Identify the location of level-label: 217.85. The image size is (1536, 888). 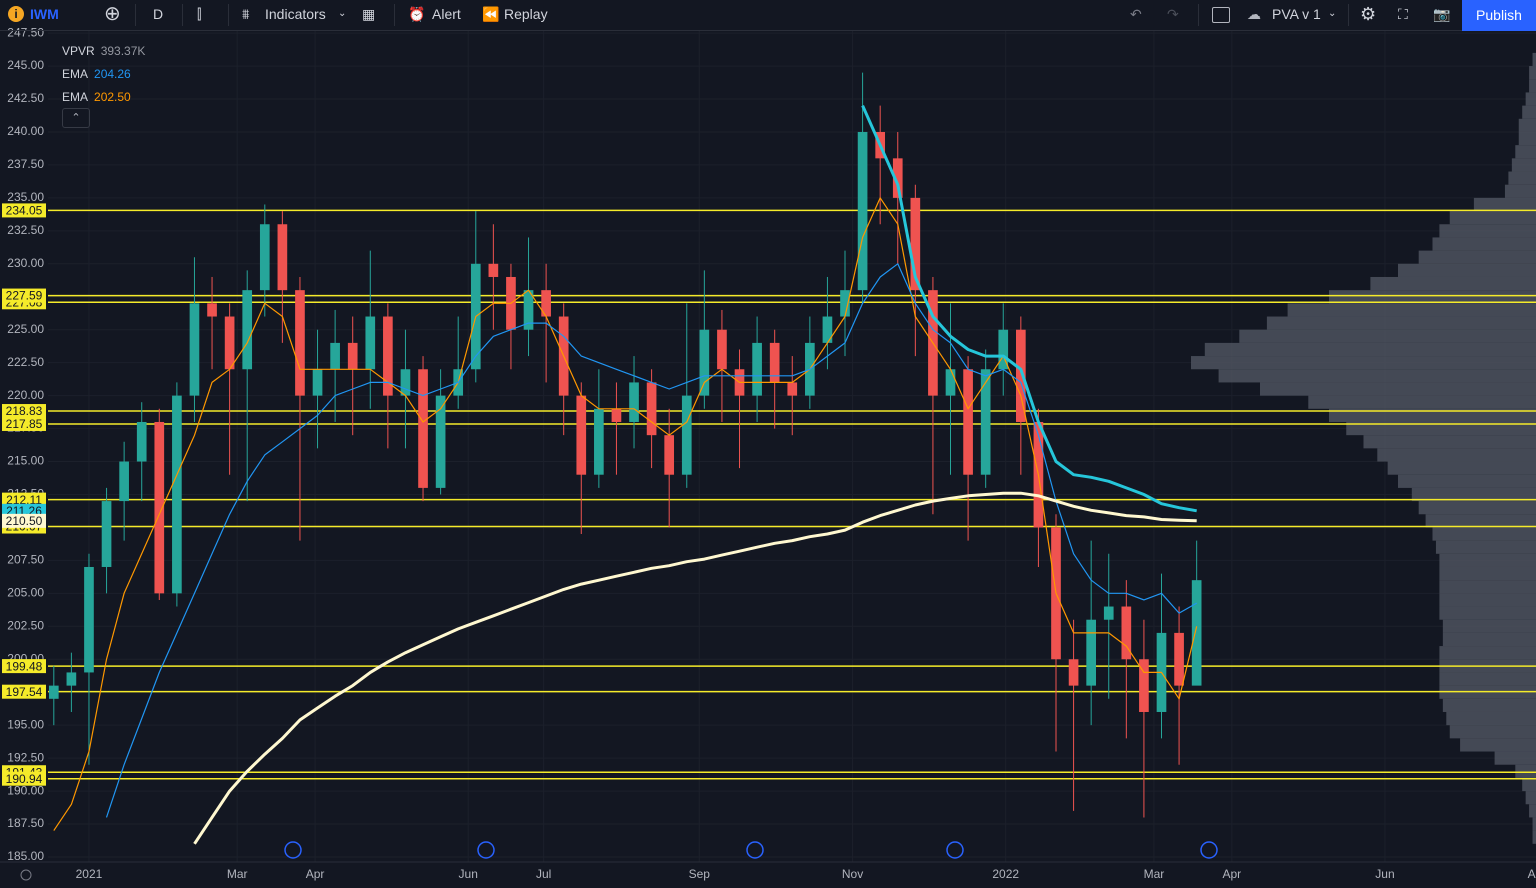
(24, 424).